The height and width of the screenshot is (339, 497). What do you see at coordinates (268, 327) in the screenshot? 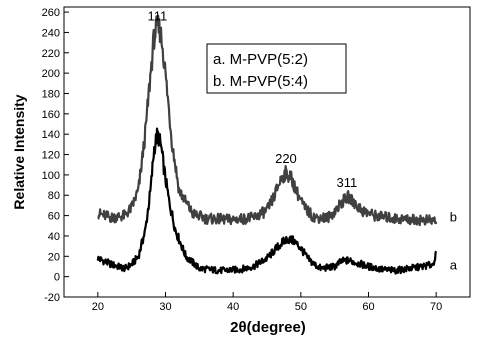
I see `x-axis-title: 2θ(degree)` at bounding box center [268, 327].